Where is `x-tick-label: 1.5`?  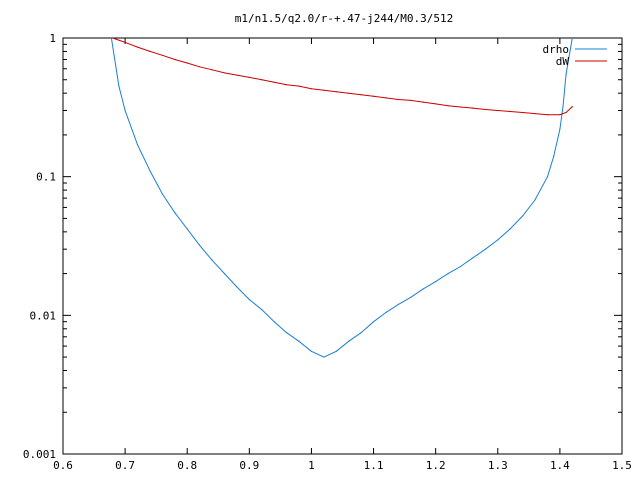
x-tick-label: 1.5 is located at coordinates (622, 465).